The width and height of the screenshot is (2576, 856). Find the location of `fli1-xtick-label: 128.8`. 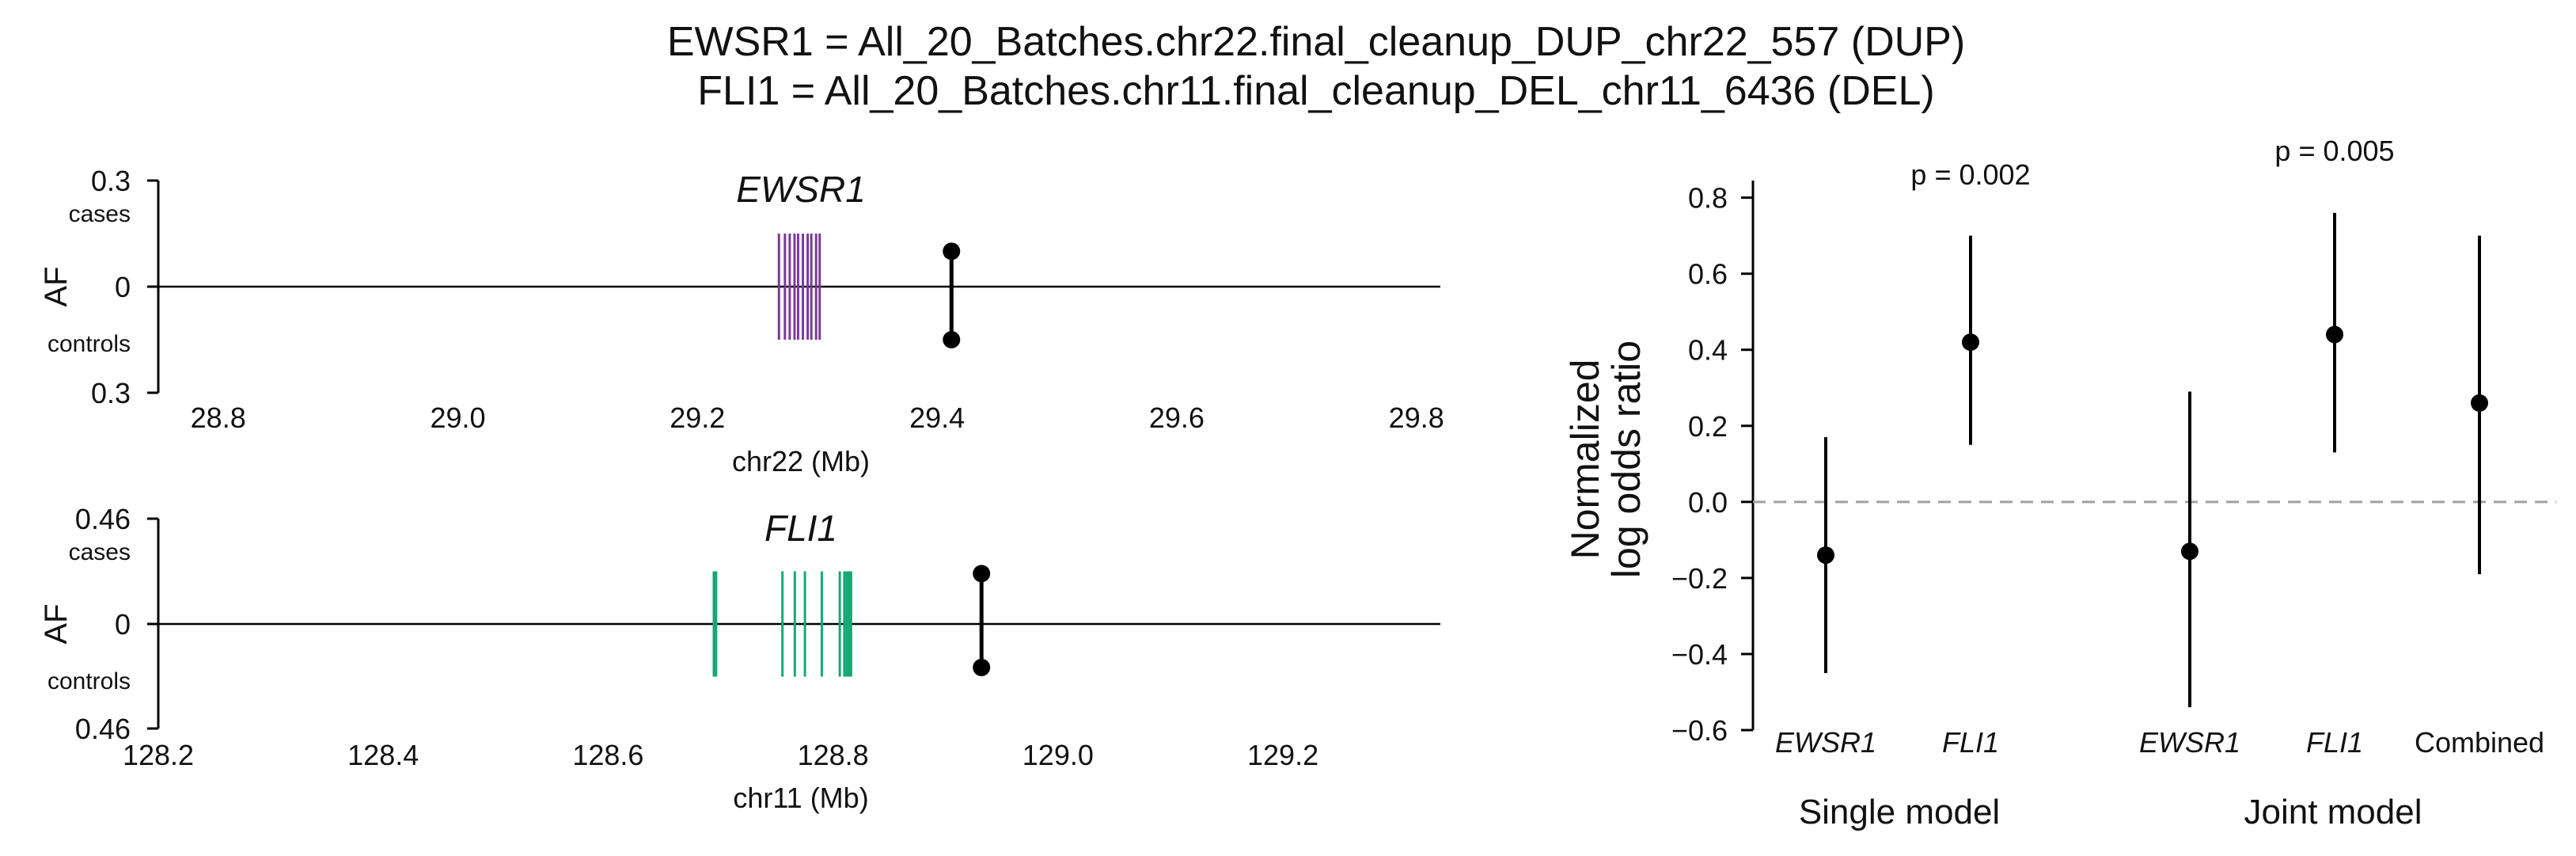

fli1-xtick-label: 128.8 is located at coordinates (833, 755).